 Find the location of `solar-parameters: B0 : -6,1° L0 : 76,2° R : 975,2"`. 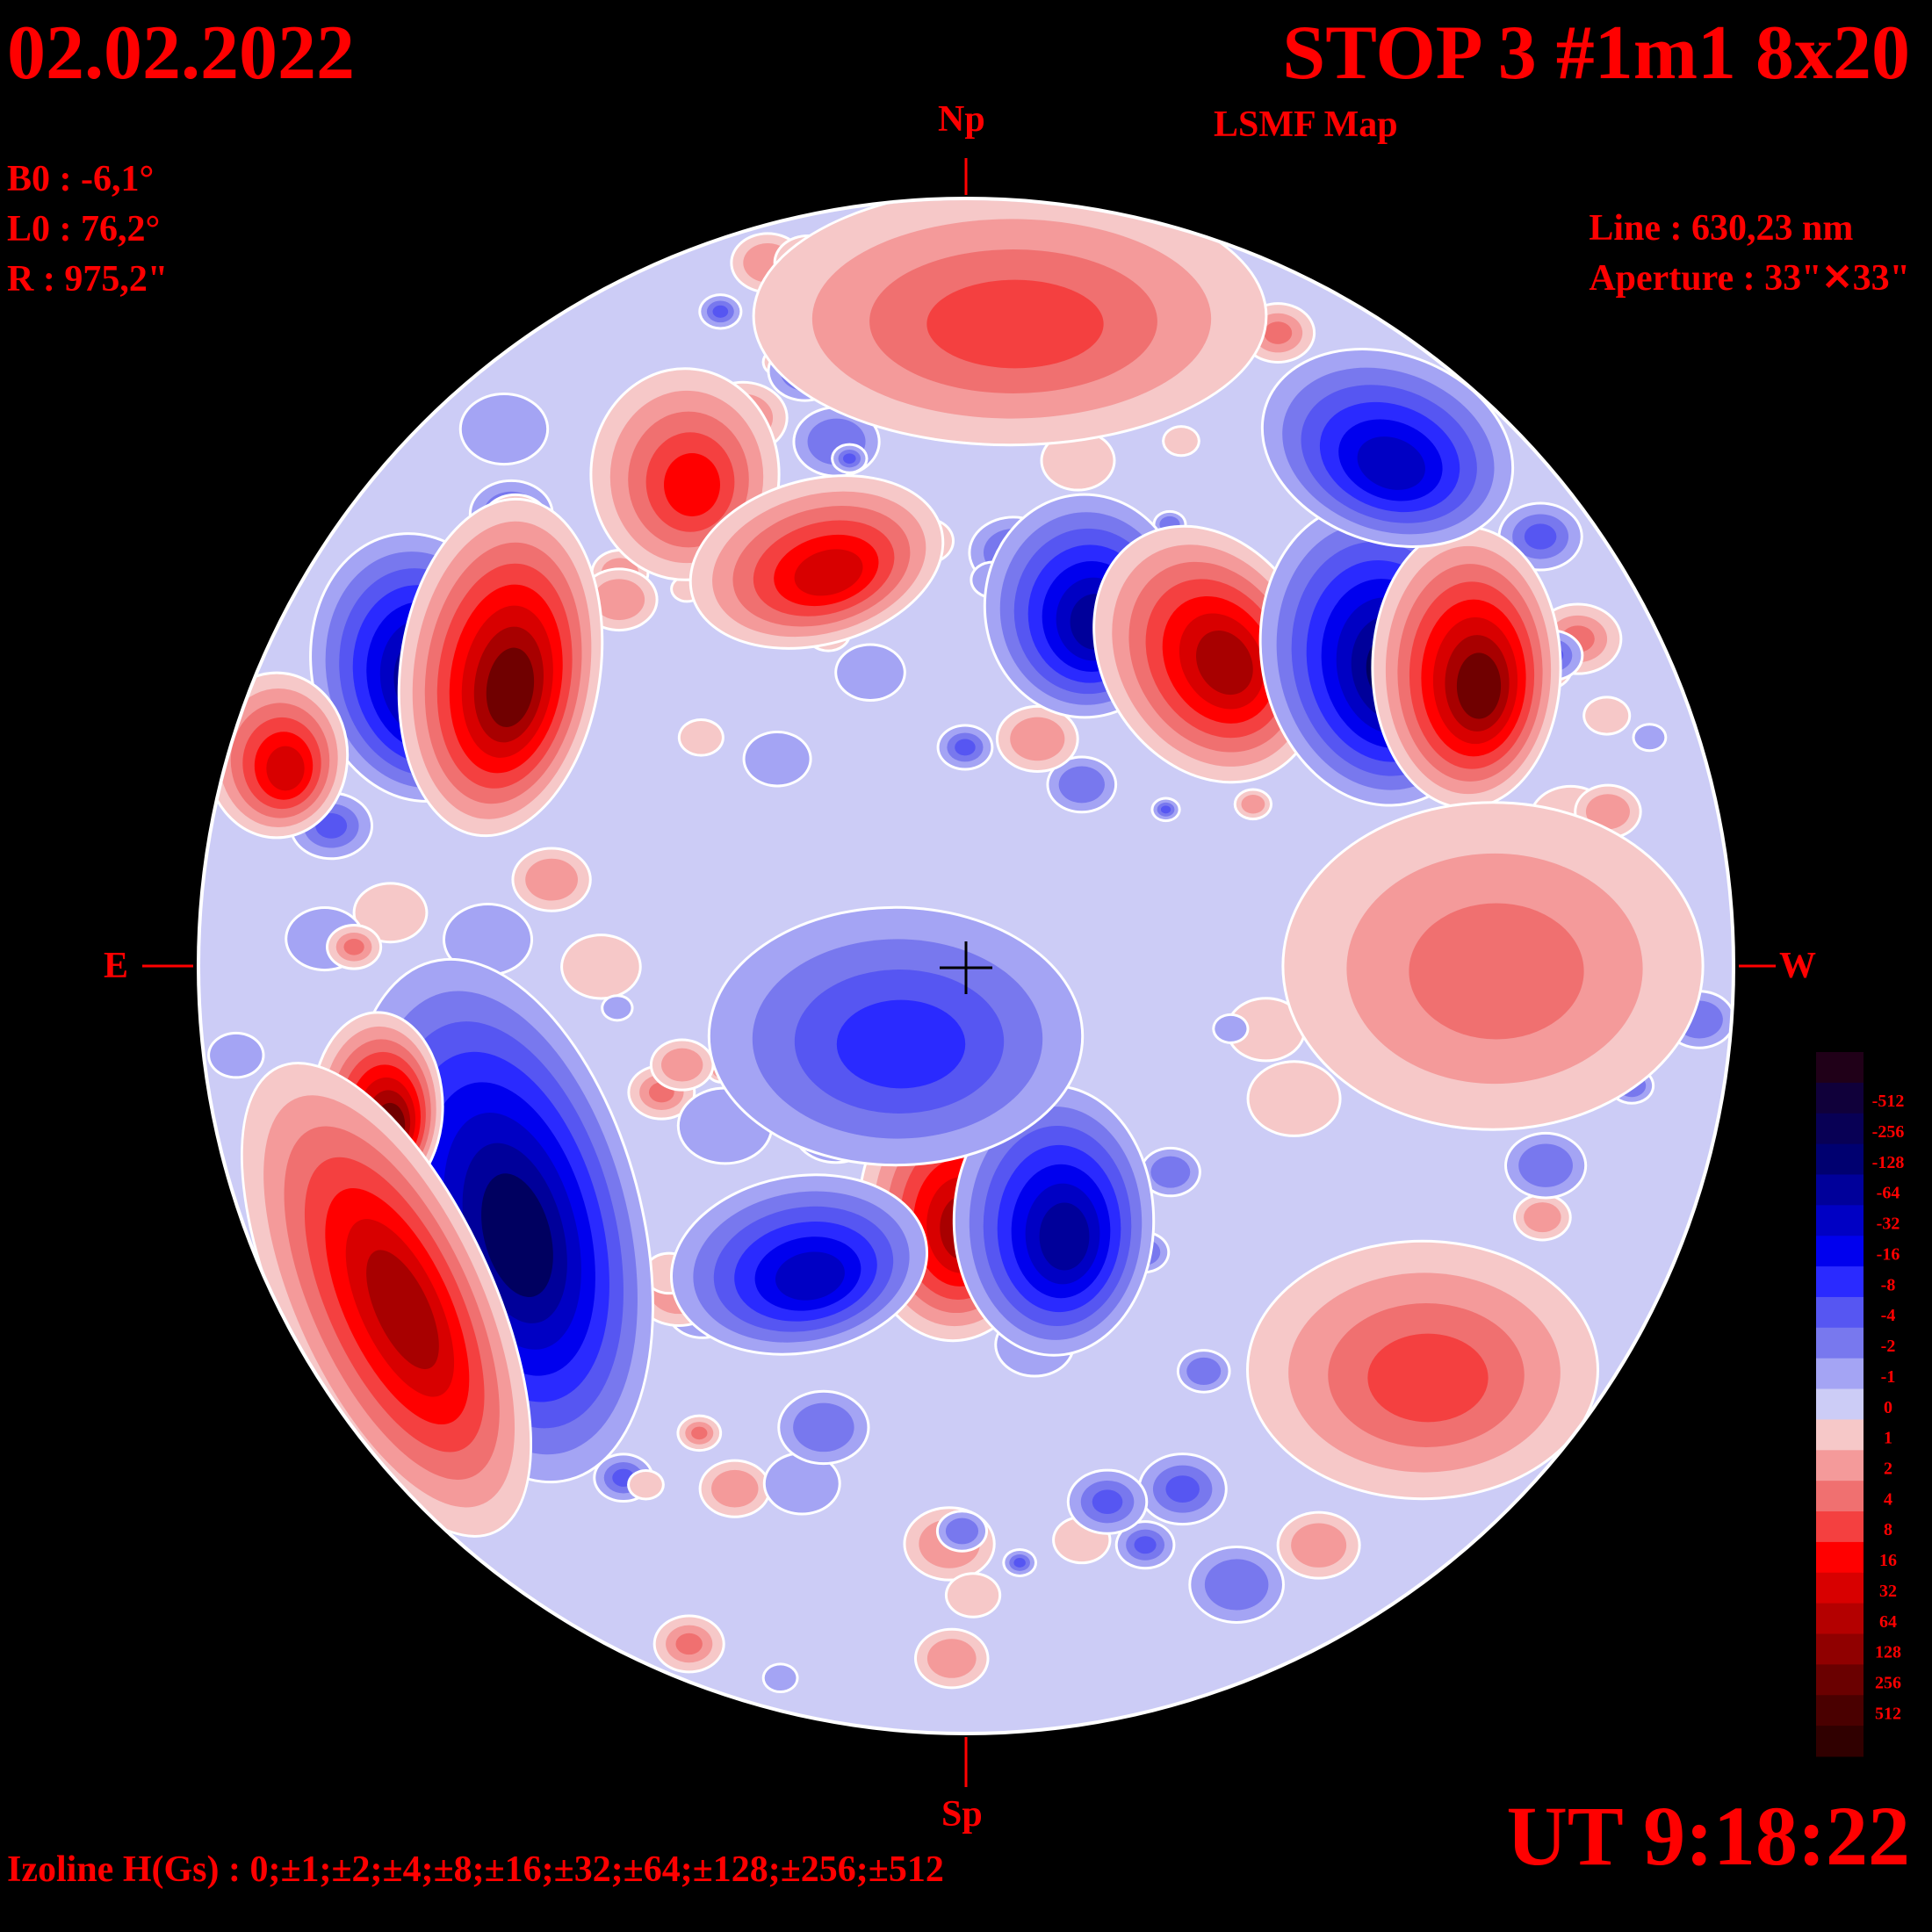

solar-parameters: B0 : -6,1° L0 : 76,2° R : 975,2" is located at coordinates (87, 230).